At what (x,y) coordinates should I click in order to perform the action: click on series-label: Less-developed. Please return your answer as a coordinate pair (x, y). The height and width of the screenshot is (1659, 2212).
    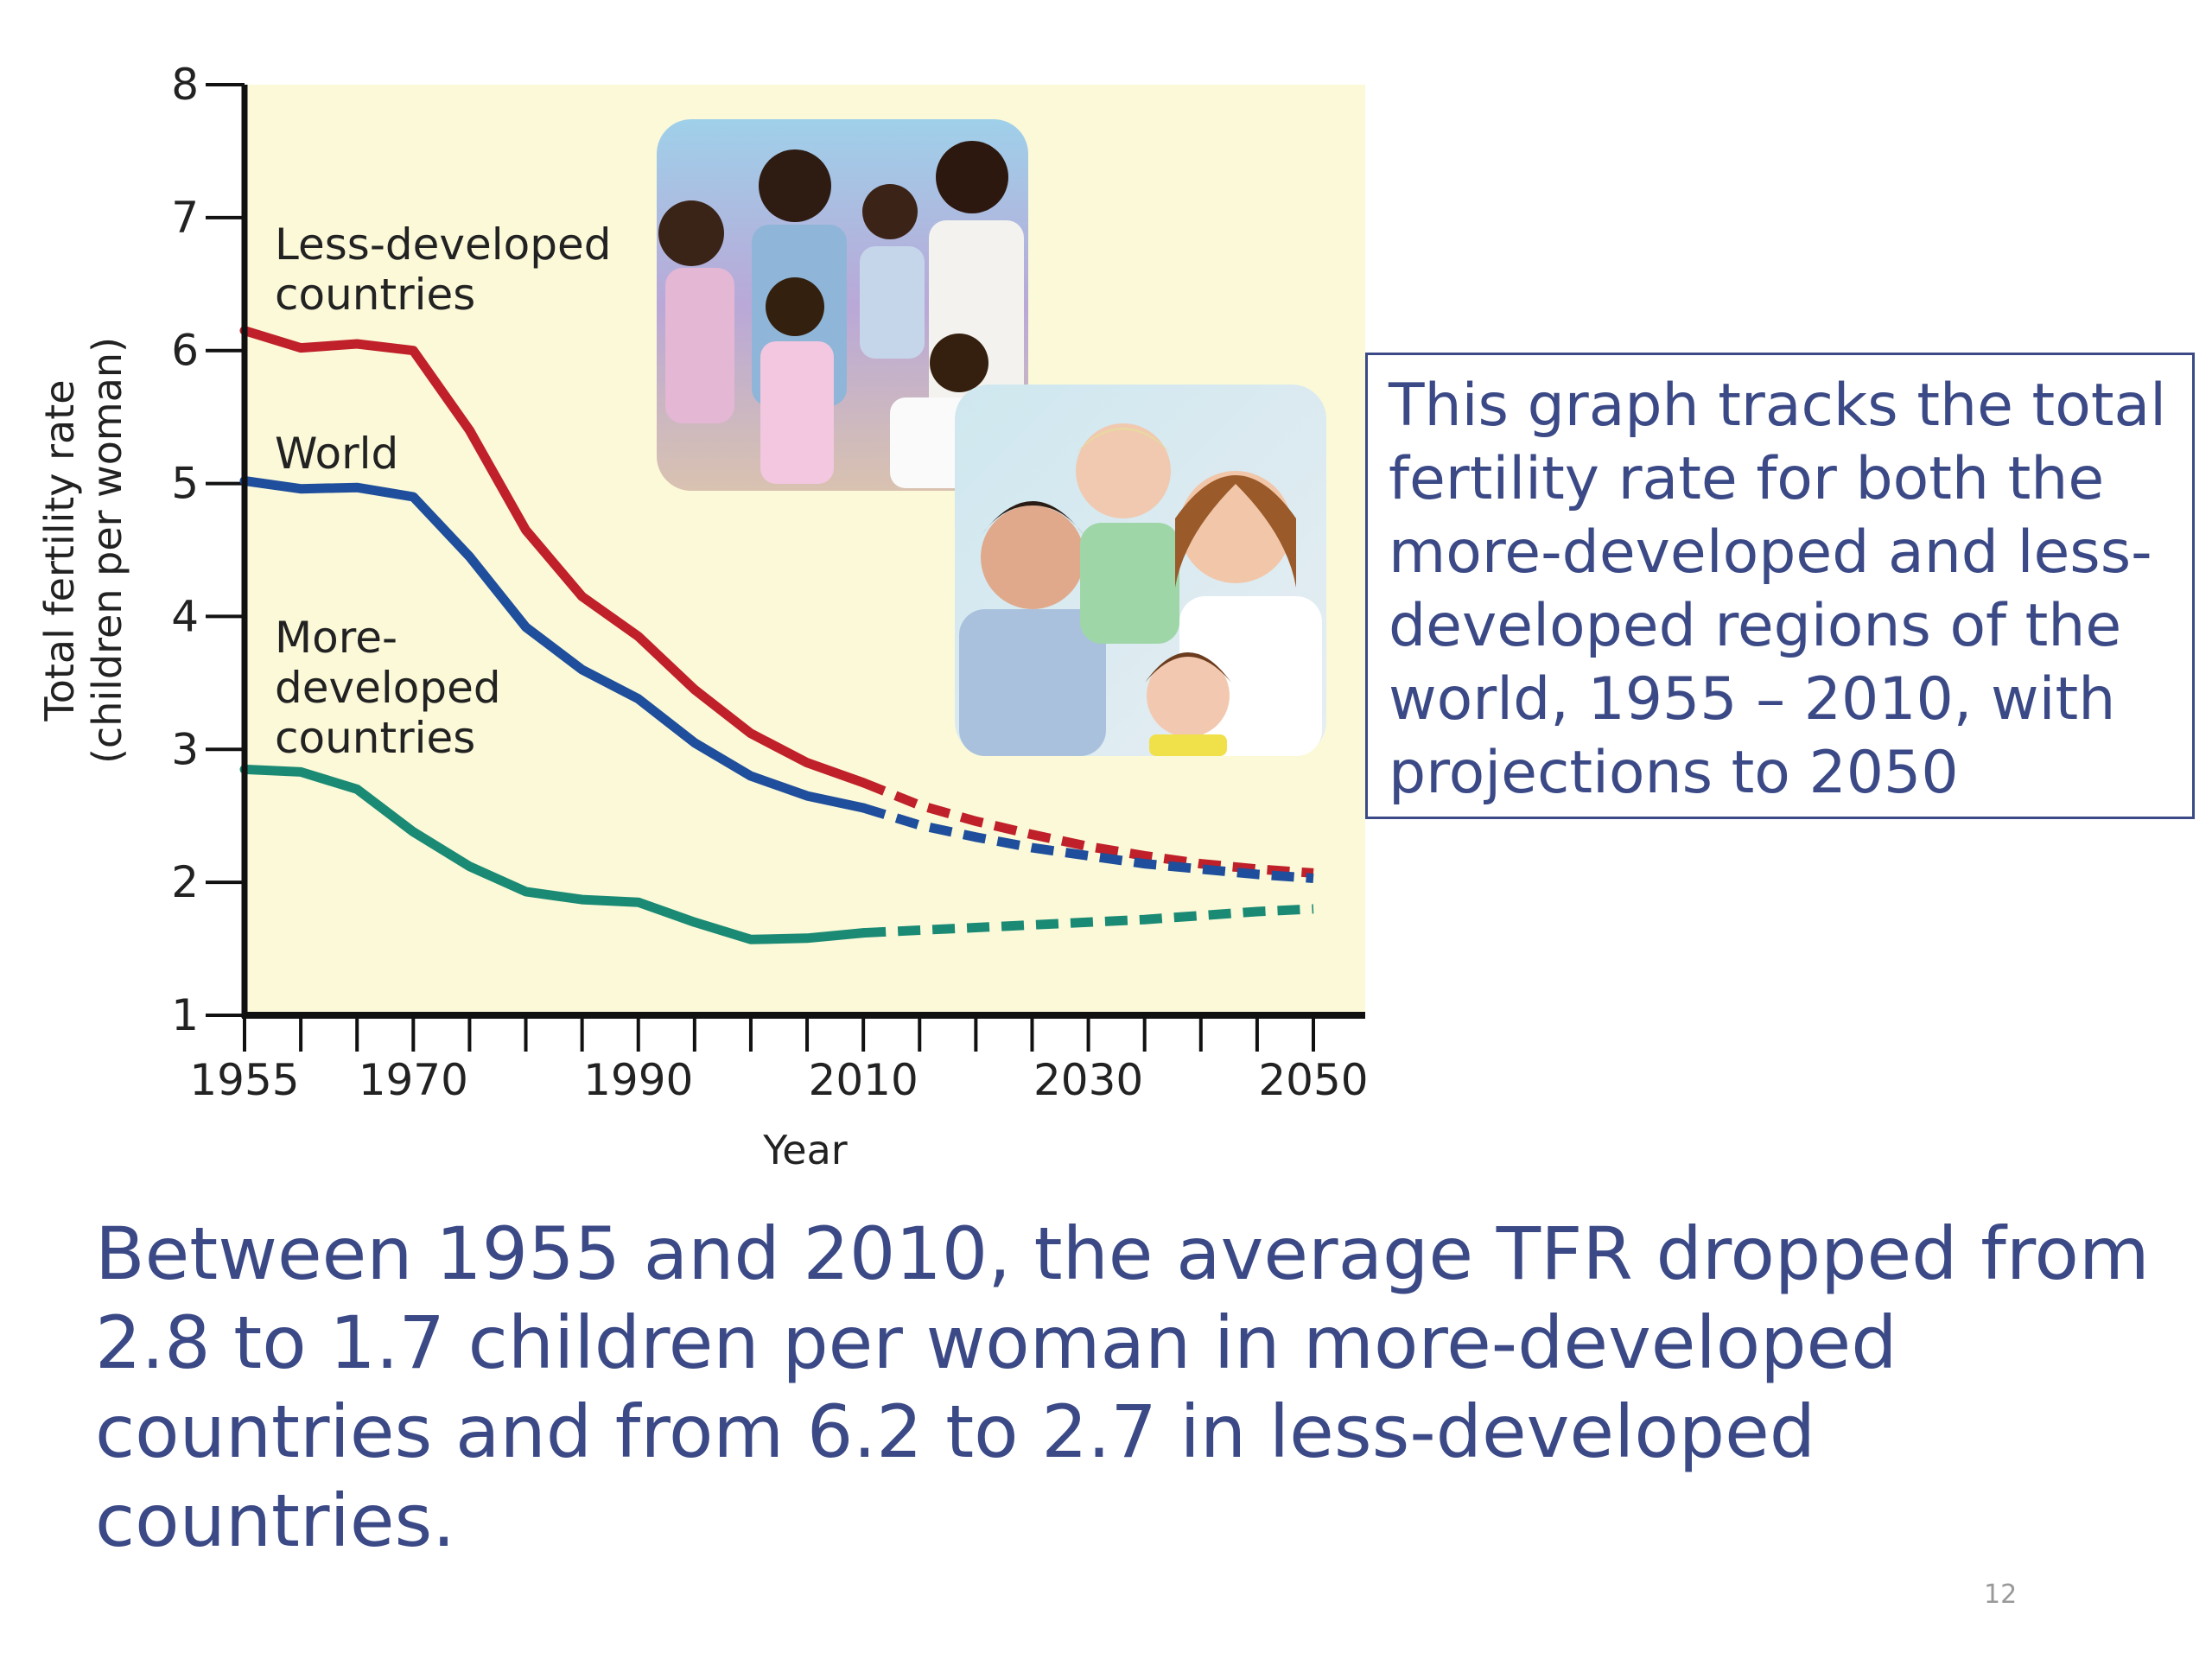
    Looking at the image, I should click on (443, 244).